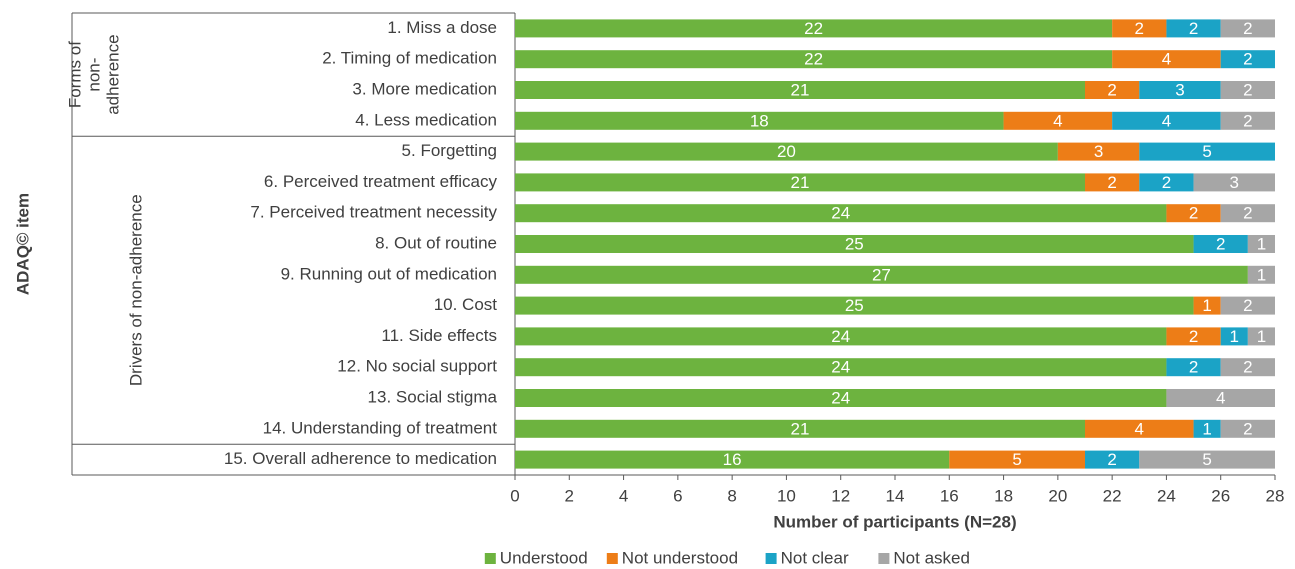  I want to click on x-tick-label: 14, so click(895, 495).